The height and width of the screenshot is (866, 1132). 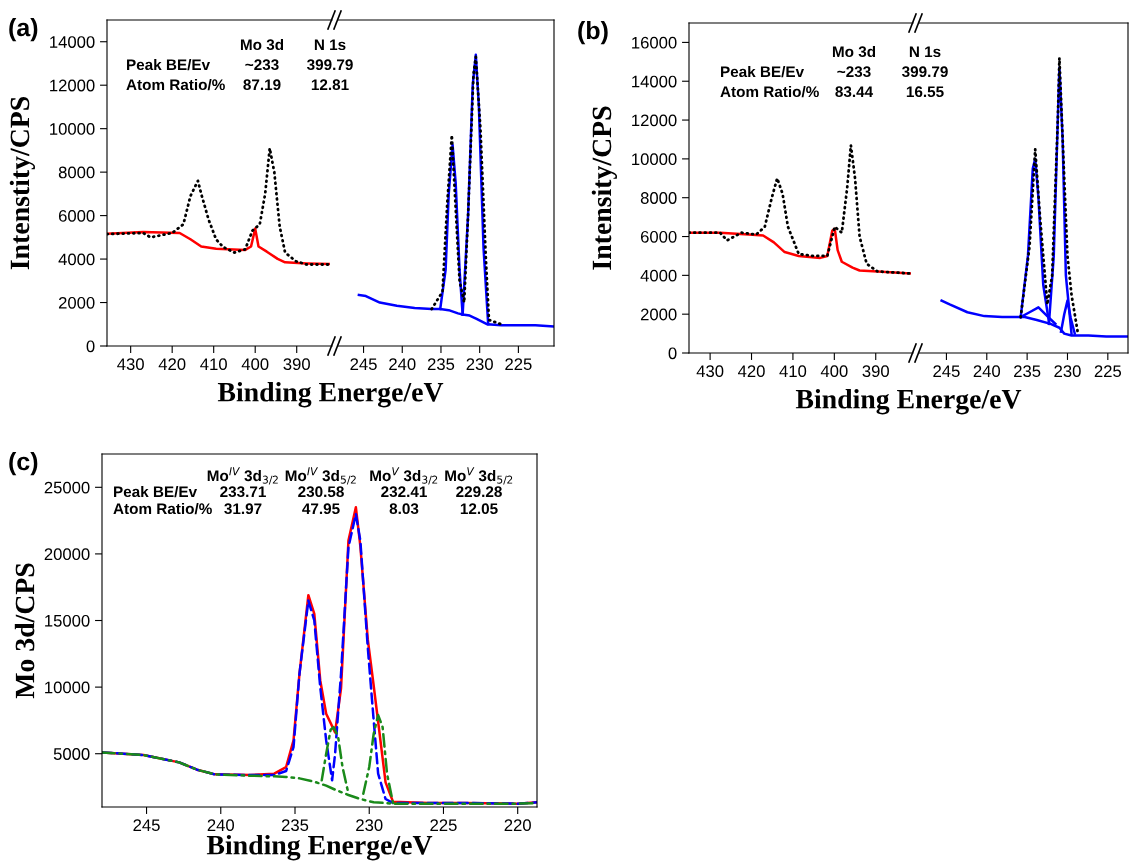 What do you see at coordinates (604, 188) in the screenshot?
I see `y-axis-title: Intensity/CPS` at bounding box center [604, 188].